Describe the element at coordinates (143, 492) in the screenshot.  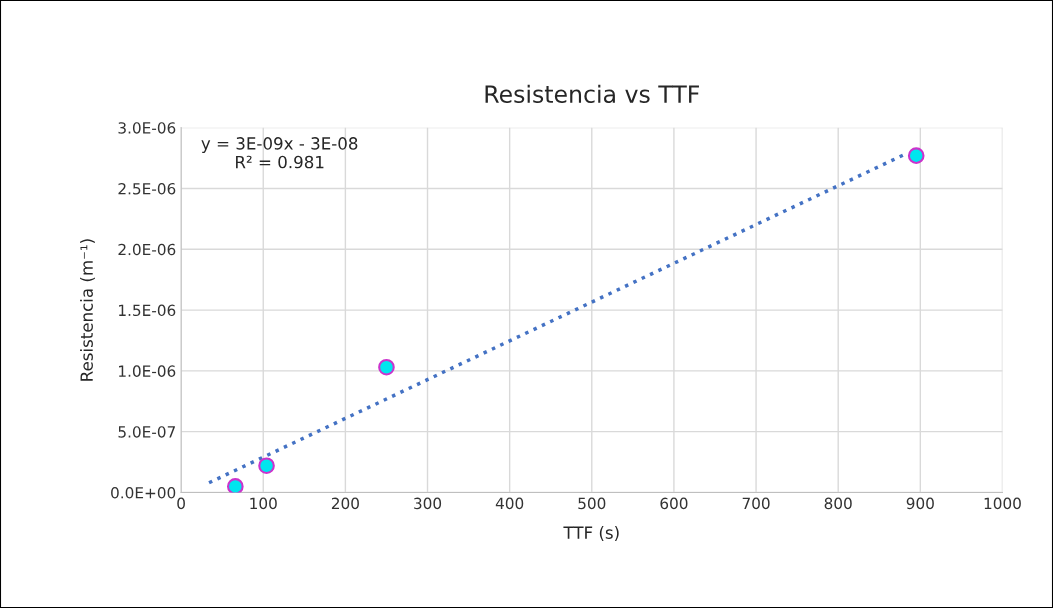
I see `y-tick-label: 0.0E+00` at that location.